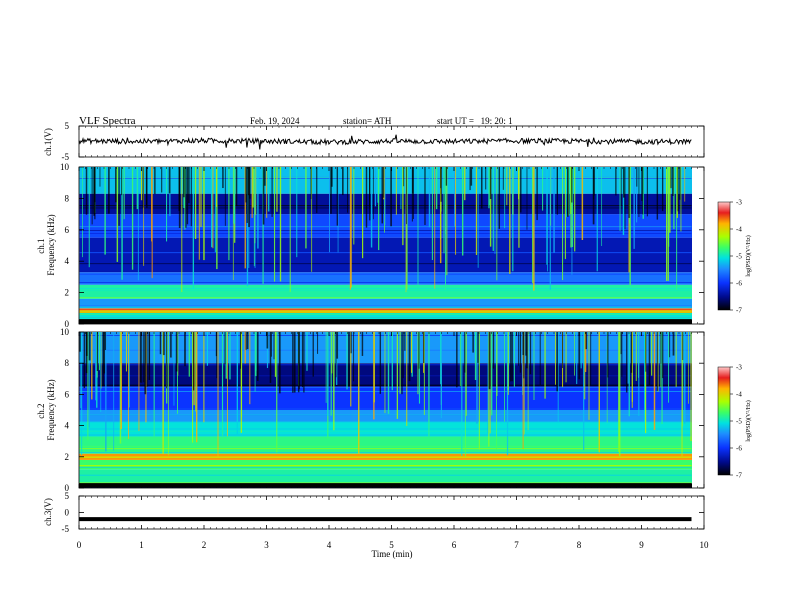  I want to click on ch2-spectrogram-ytick-label: 4, so click(67, 426).